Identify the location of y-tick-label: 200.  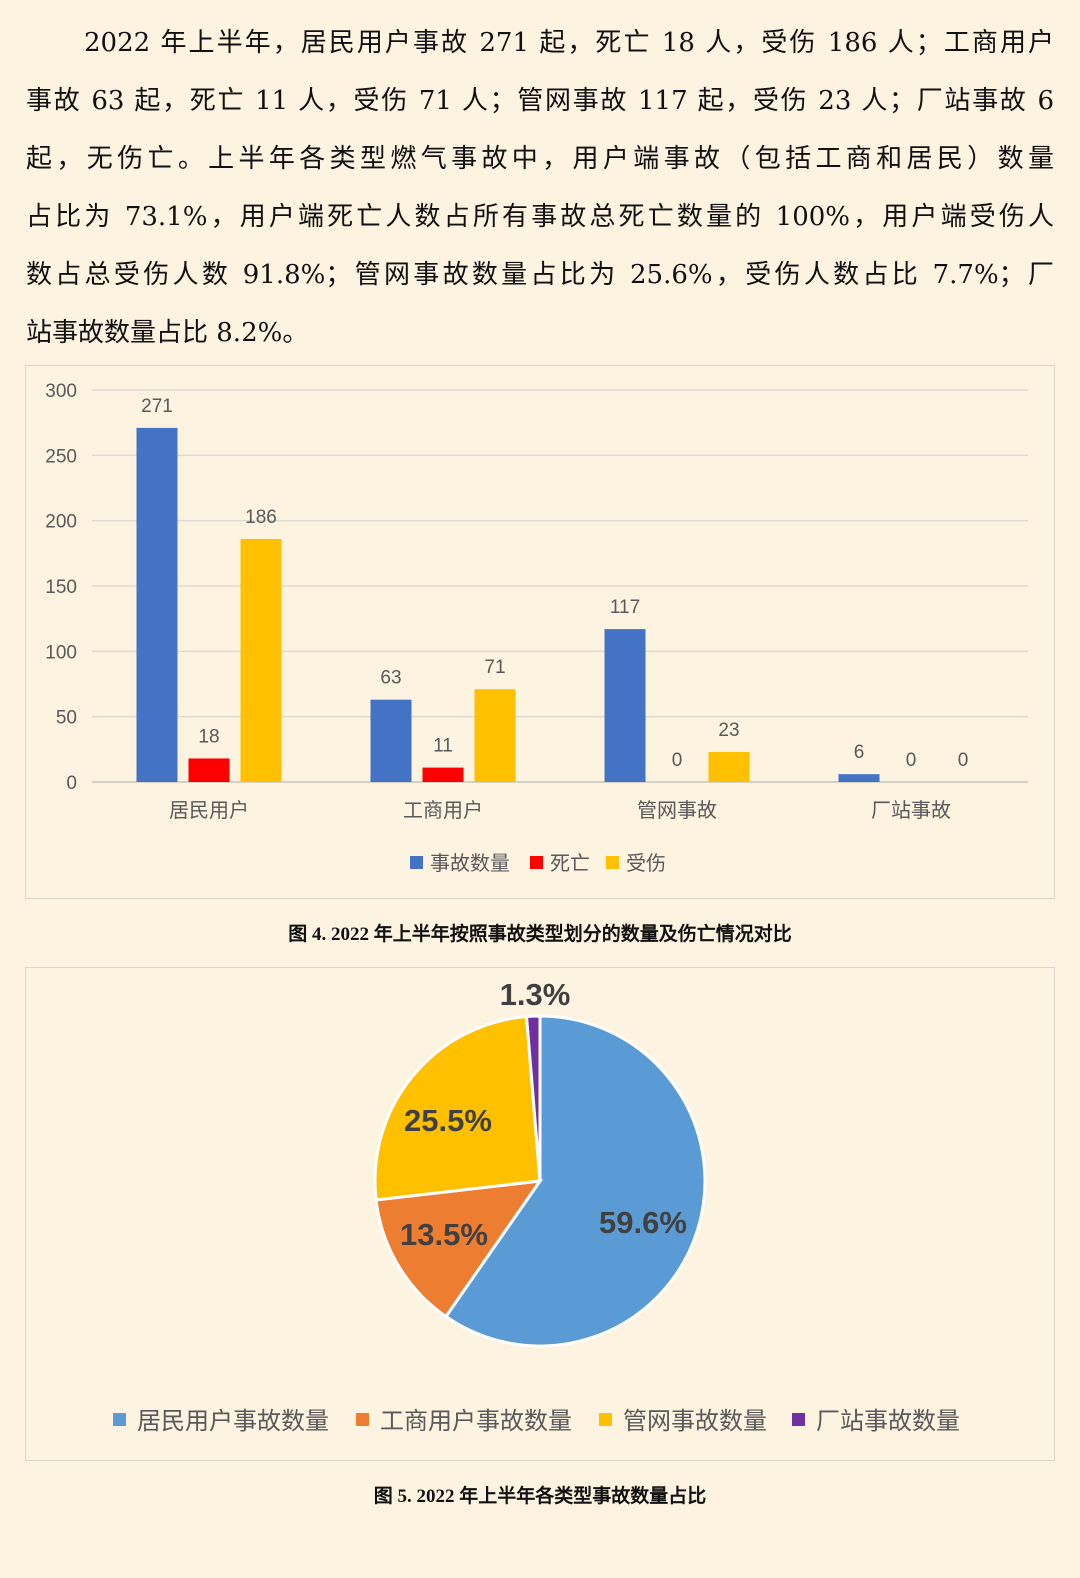
(61, 522).